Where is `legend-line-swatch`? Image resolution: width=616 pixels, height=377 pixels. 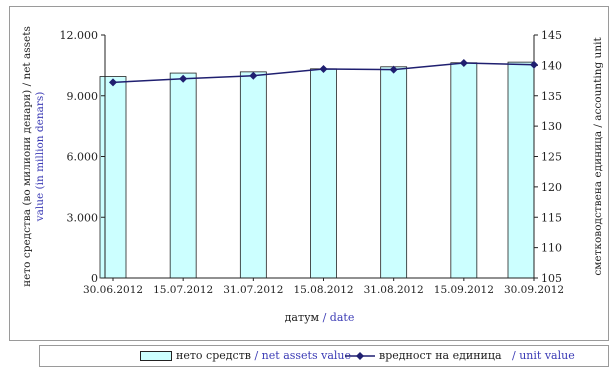 legend-line-swatch is located at coordinates (360, 355).